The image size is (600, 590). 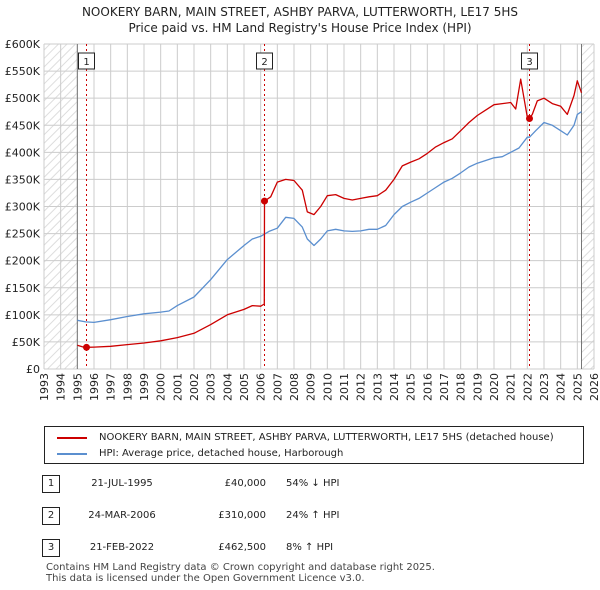 I want to click on x-tick-label: 2009, so click(x=311, y=387).